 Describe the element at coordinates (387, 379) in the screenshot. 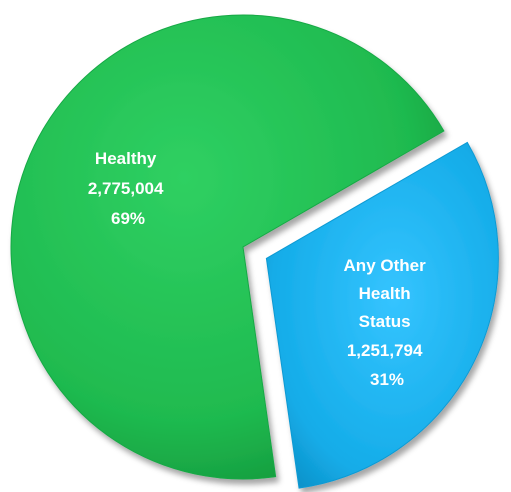

I see `other-percent: 31%` at that location.